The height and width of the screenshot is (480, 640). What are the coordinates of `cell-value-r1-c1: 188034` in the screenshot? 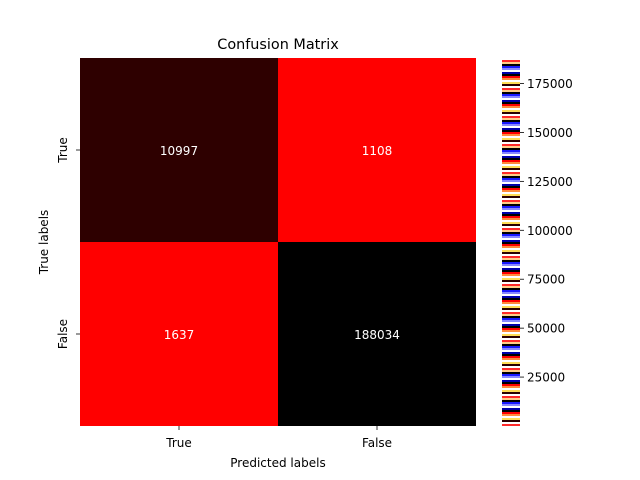 It's located at (377, 335).